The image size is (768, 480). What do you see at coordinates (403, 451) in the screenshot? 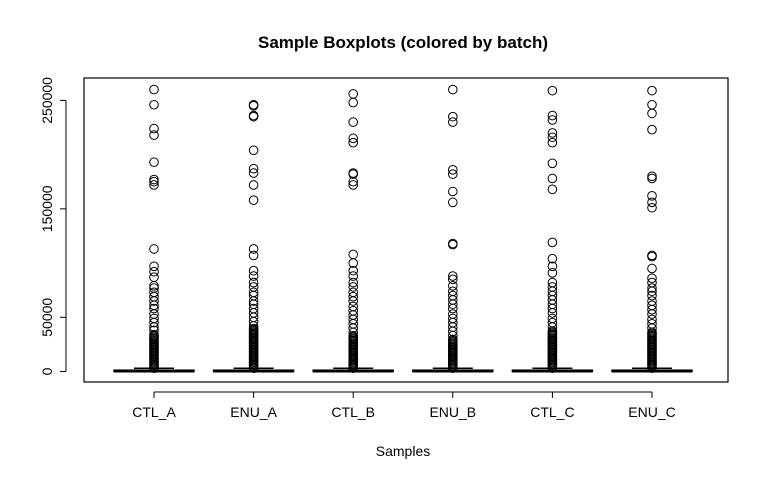
I see `x-axis-label: Samples` at bounding box center [403, 451].